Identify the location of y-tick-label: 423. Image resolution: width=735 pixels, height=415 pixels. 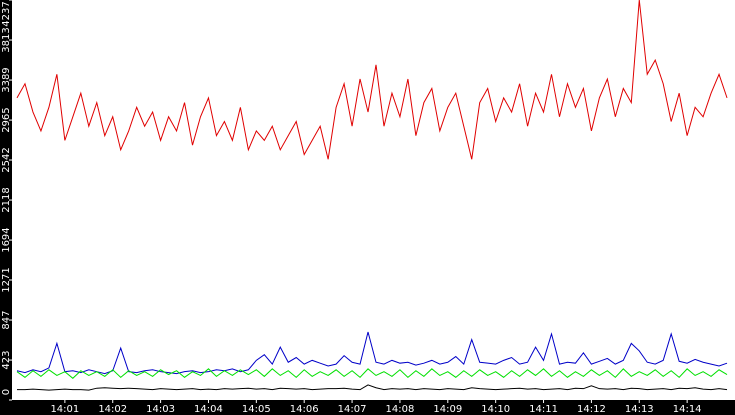
(6, 360).